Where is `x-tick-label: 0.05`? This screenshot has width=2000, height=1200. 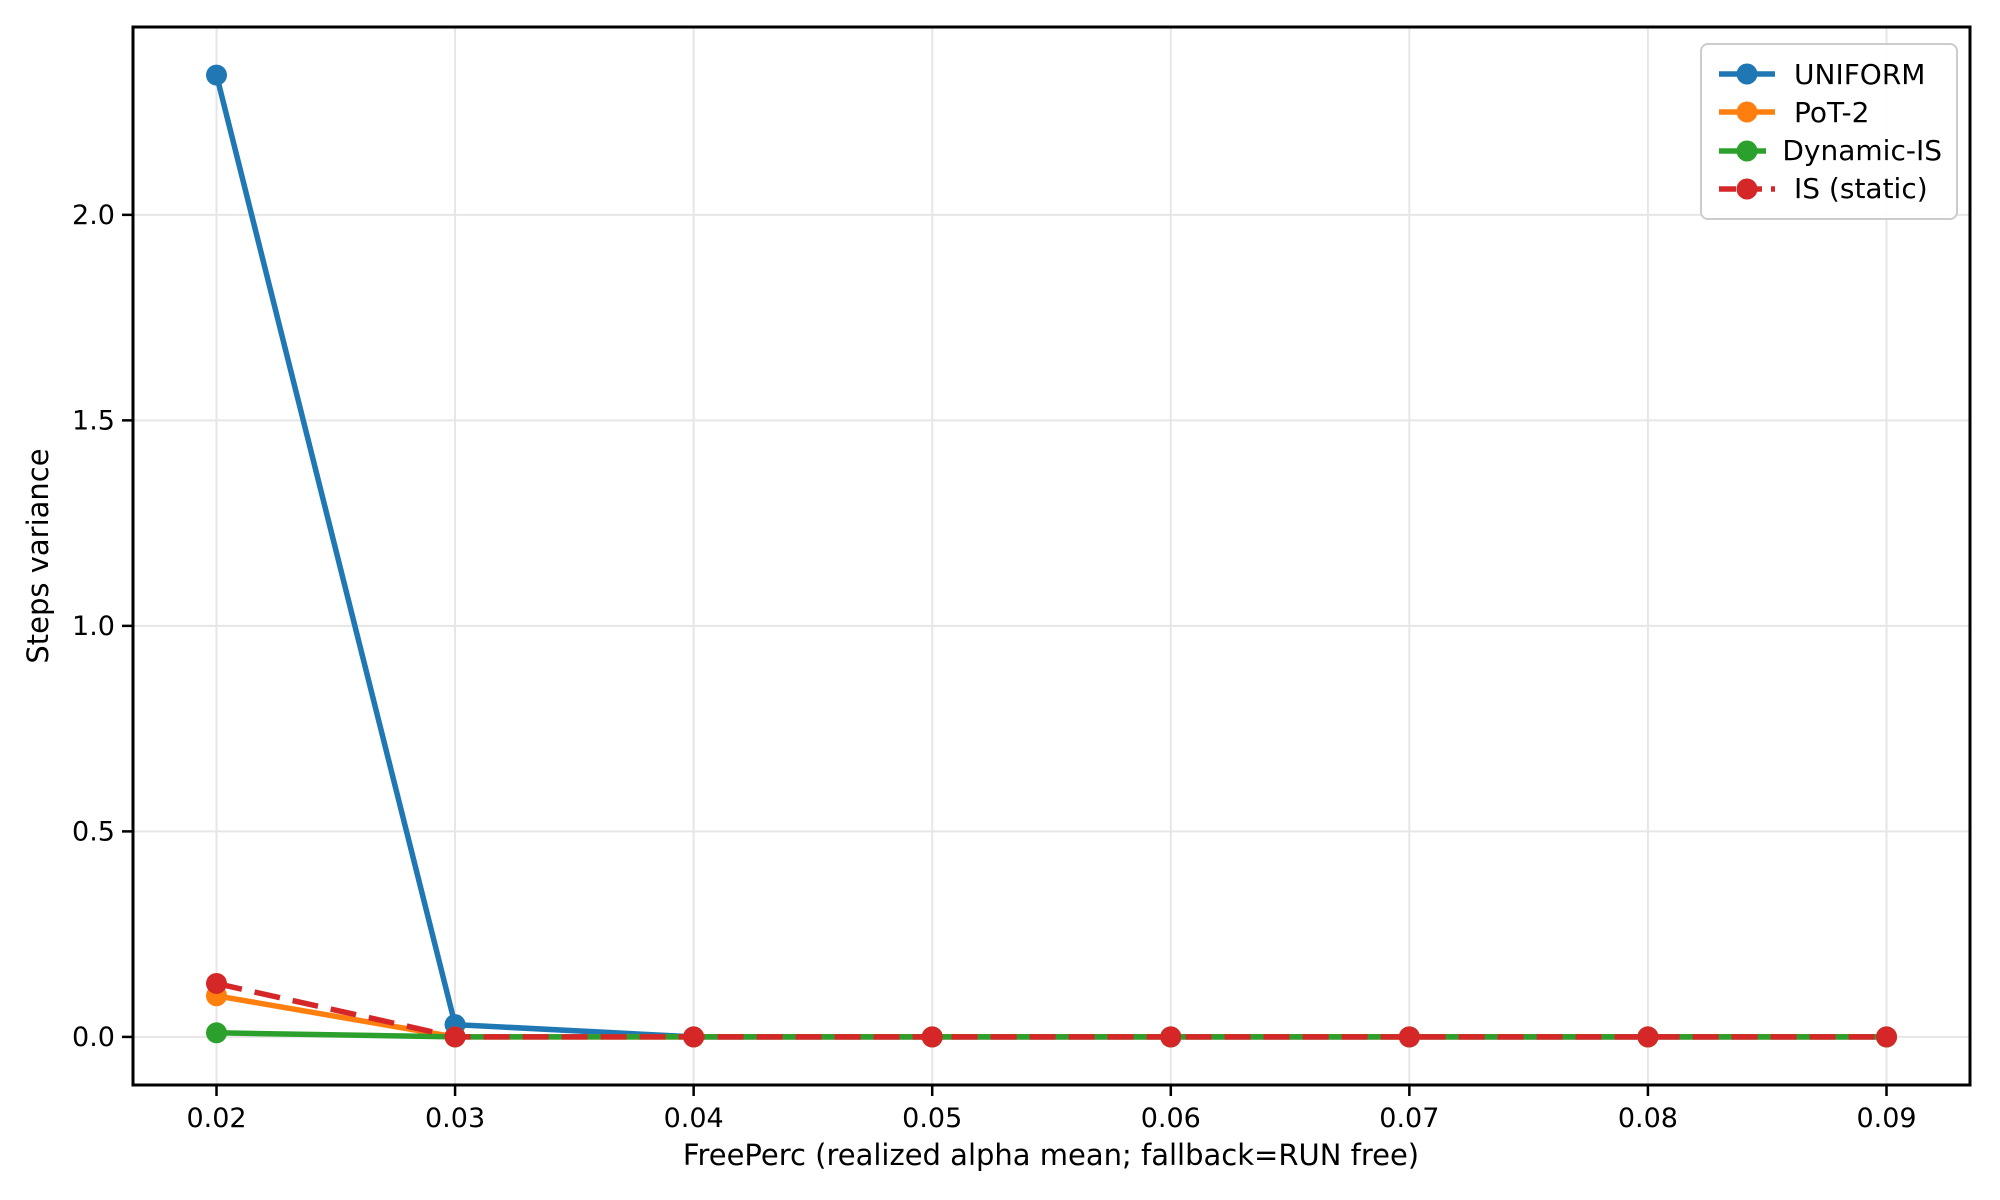 x-tick-label: 0.05 is located at coordinates (932, 1118).